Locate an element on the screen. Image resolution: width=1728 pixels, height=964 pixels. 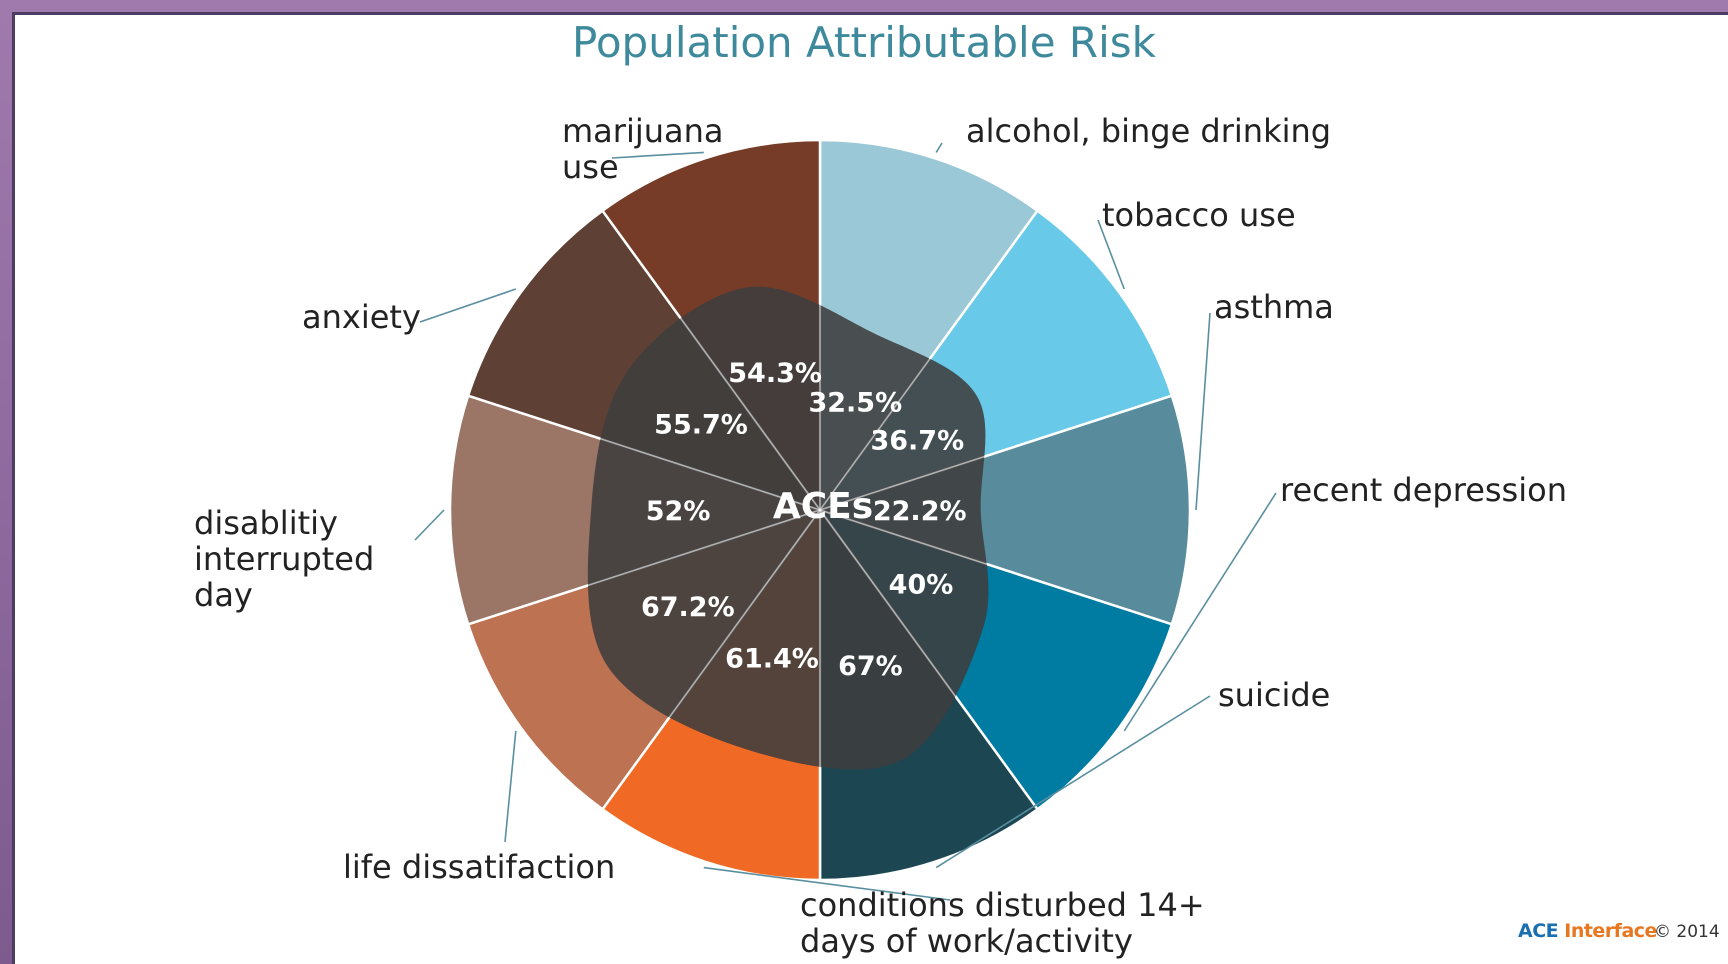
slice-value-label: 52% is located at coordinates (678, 511).